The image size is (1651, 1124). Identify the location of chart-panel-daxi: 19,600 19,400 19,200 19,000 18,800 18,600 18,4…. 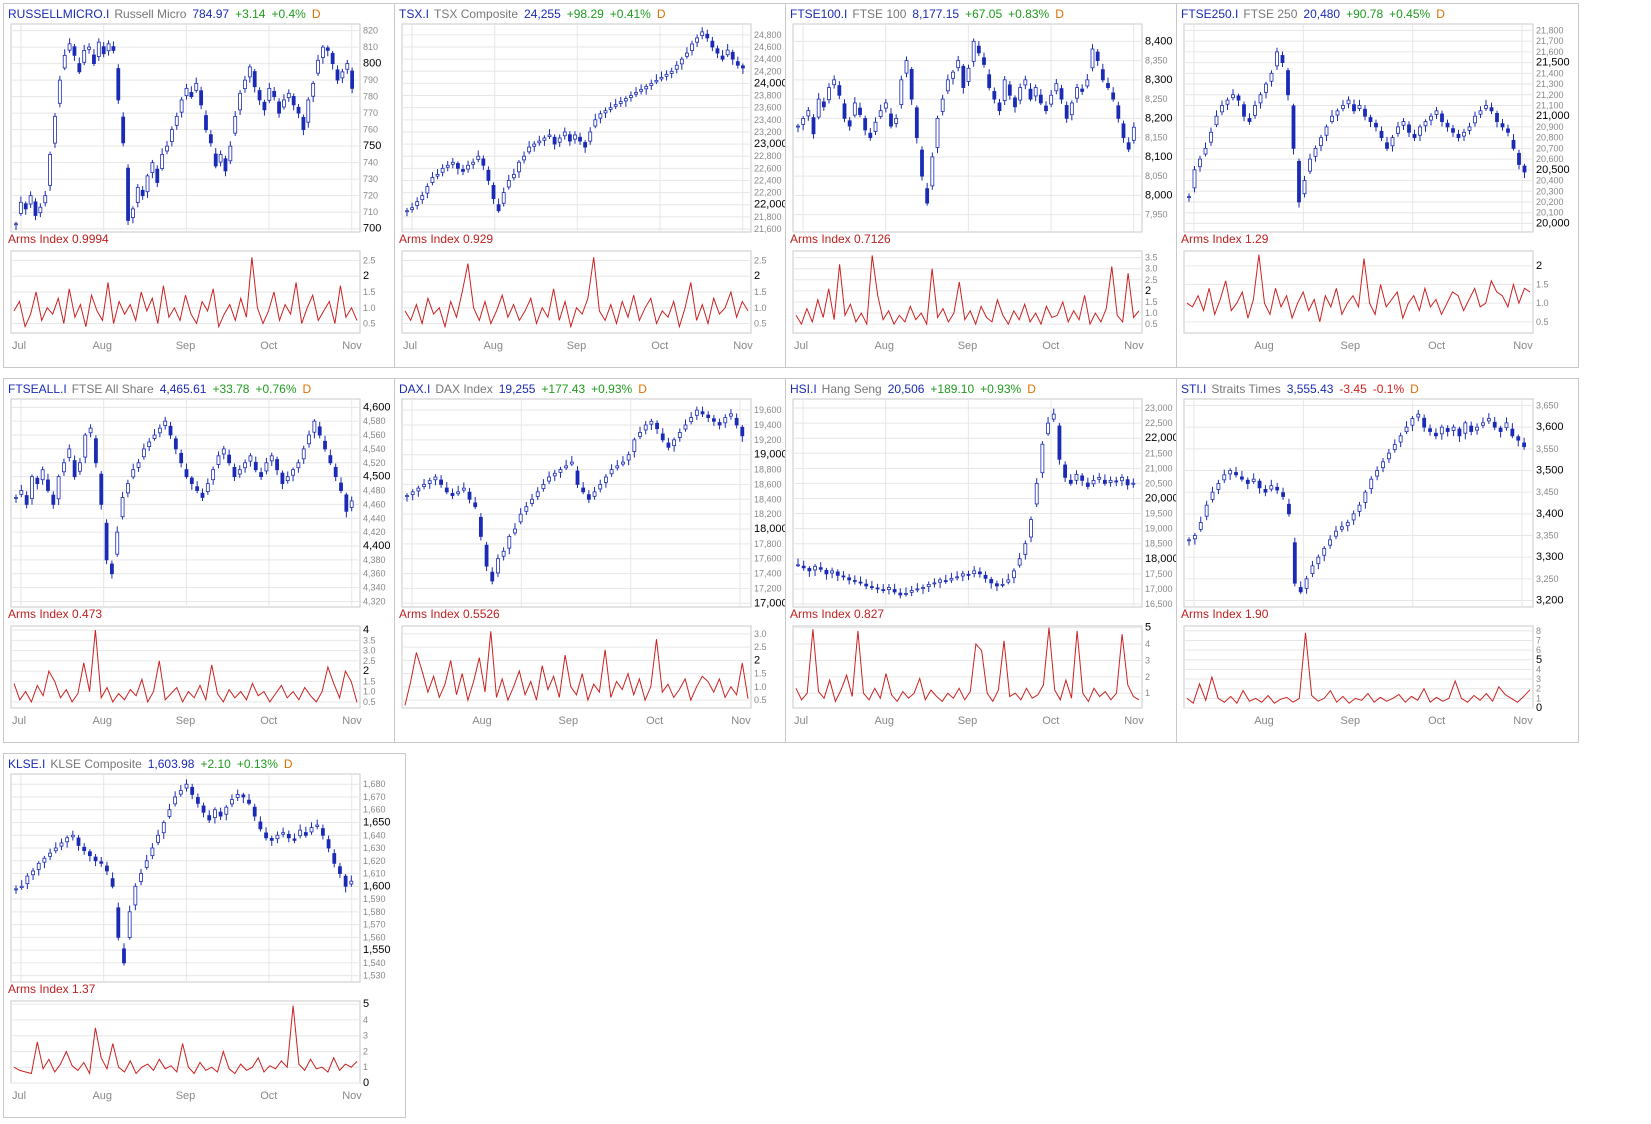
(595, 560).